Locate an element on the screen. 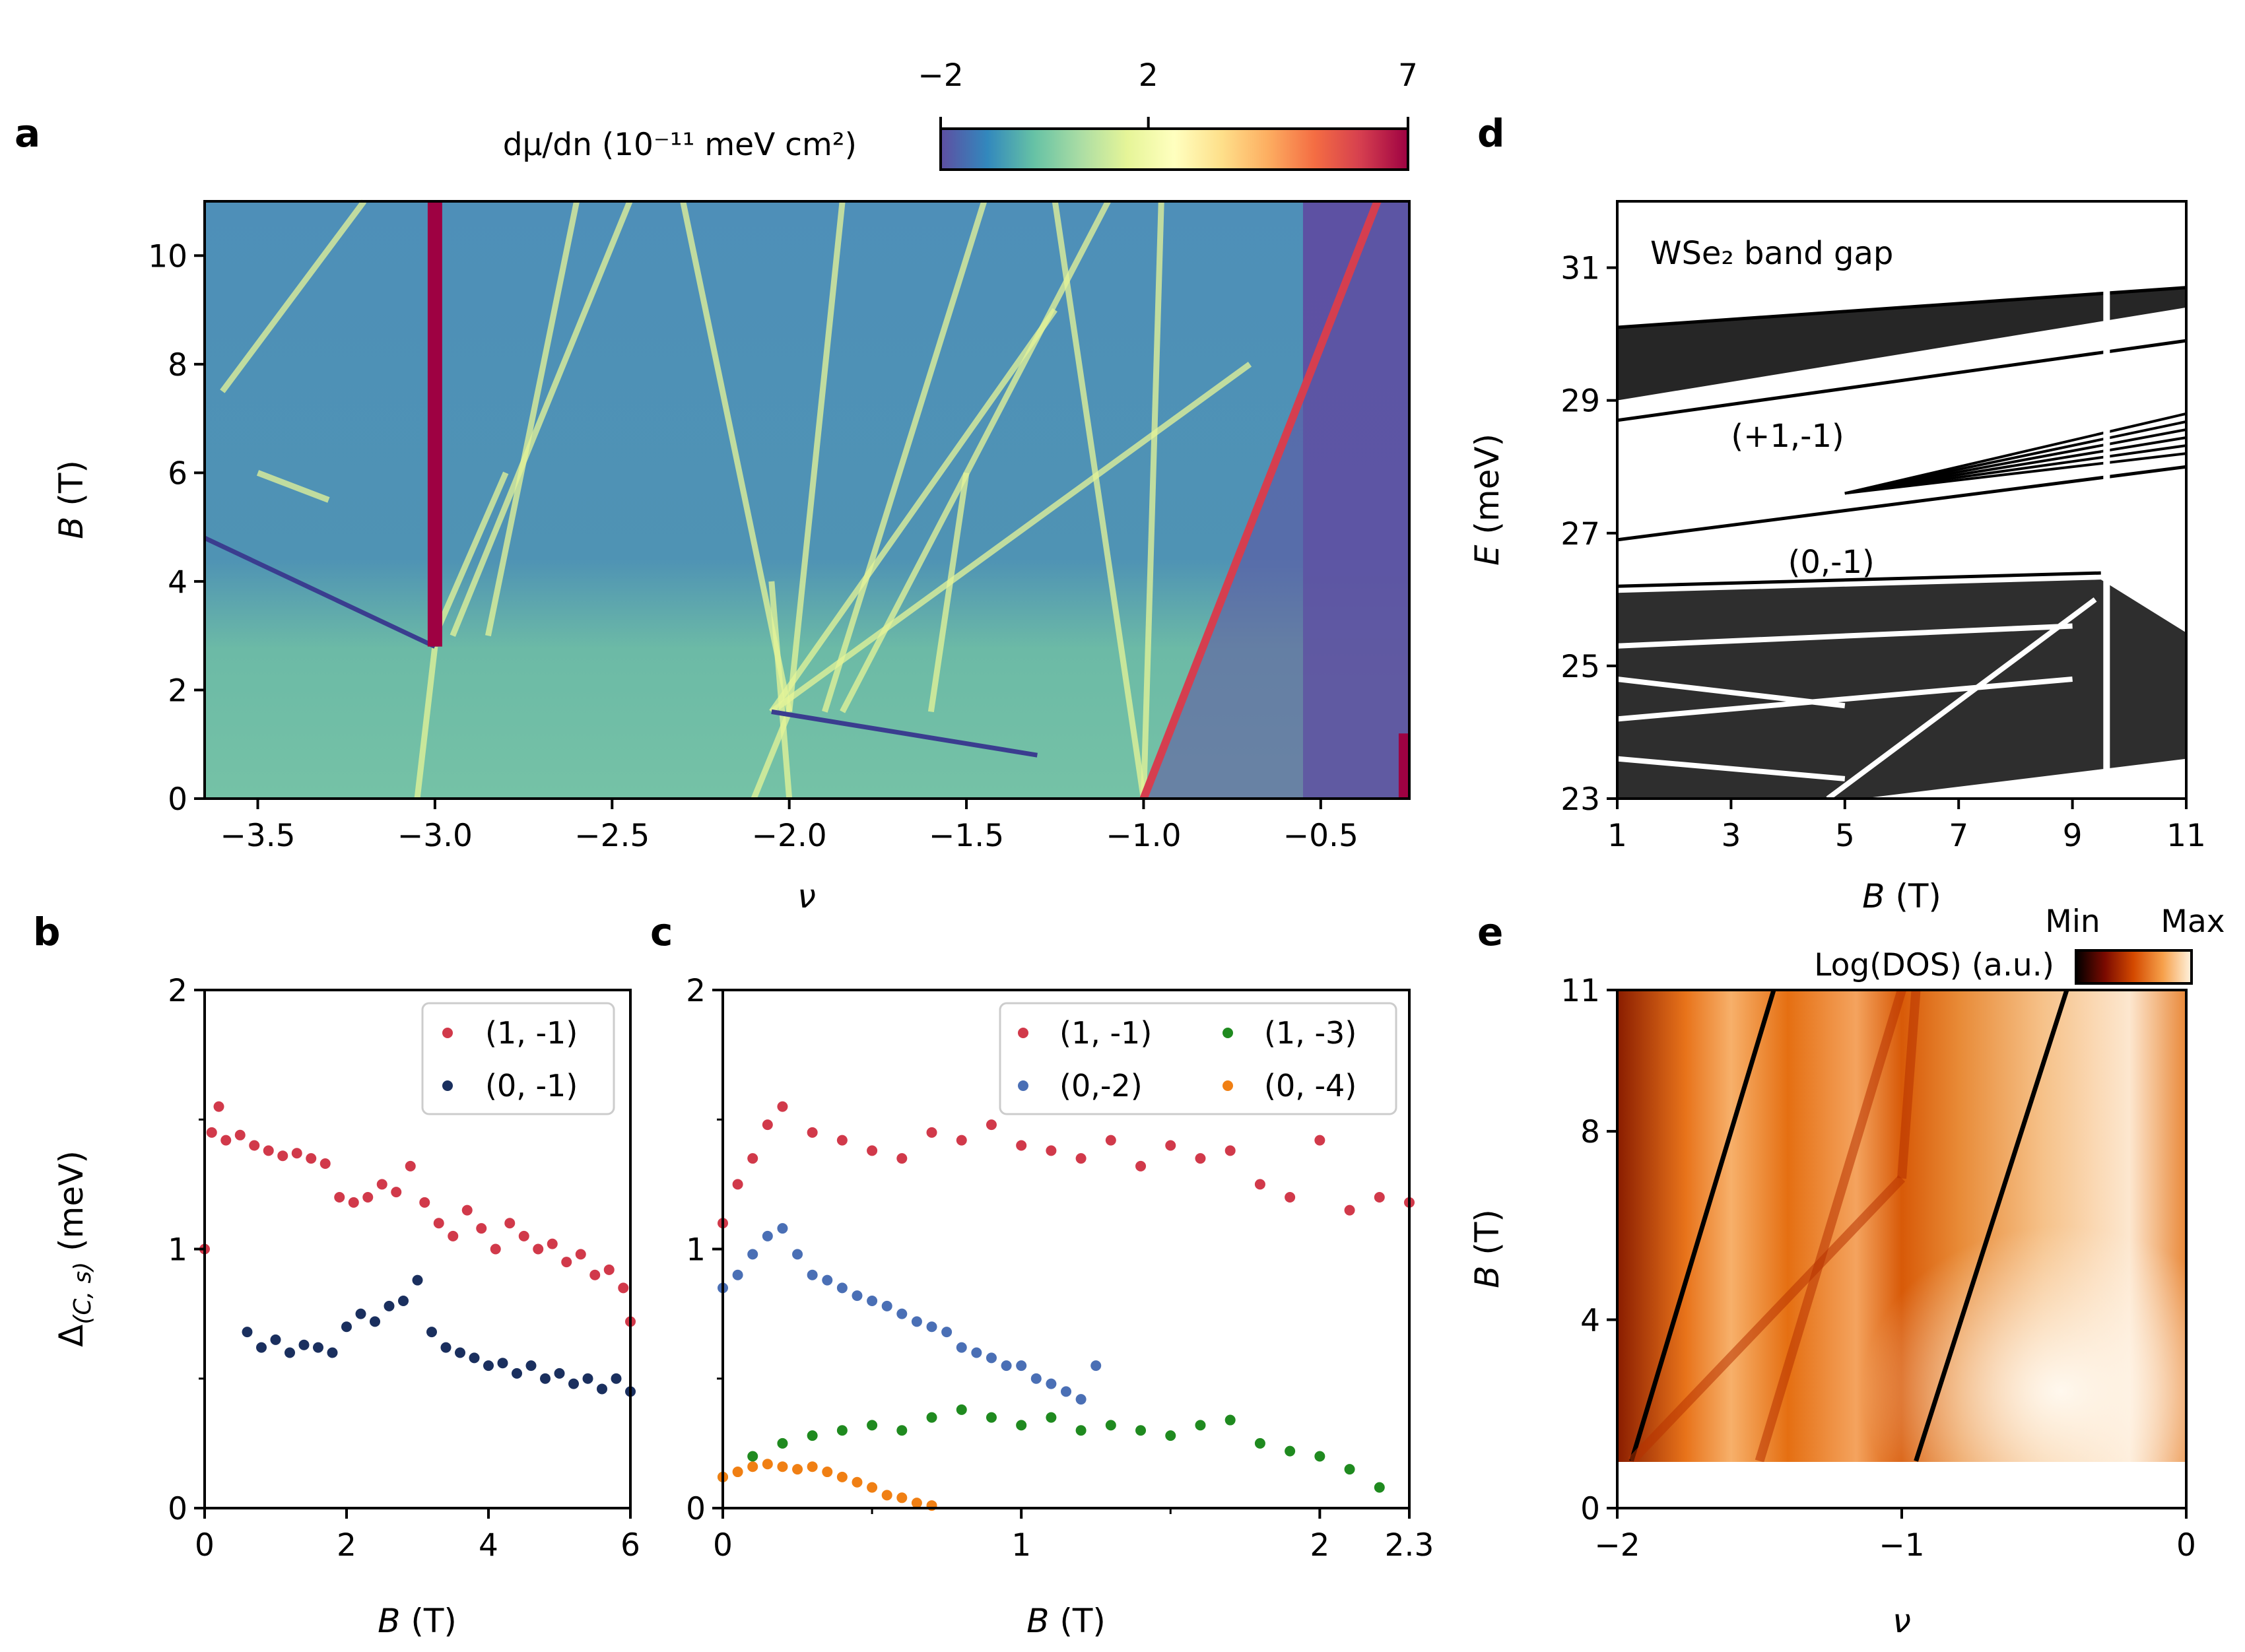 This screenshot has height=1652, width=2245. axis-b-xlabel-unit: (T) is located at coordinates (434, 1621).